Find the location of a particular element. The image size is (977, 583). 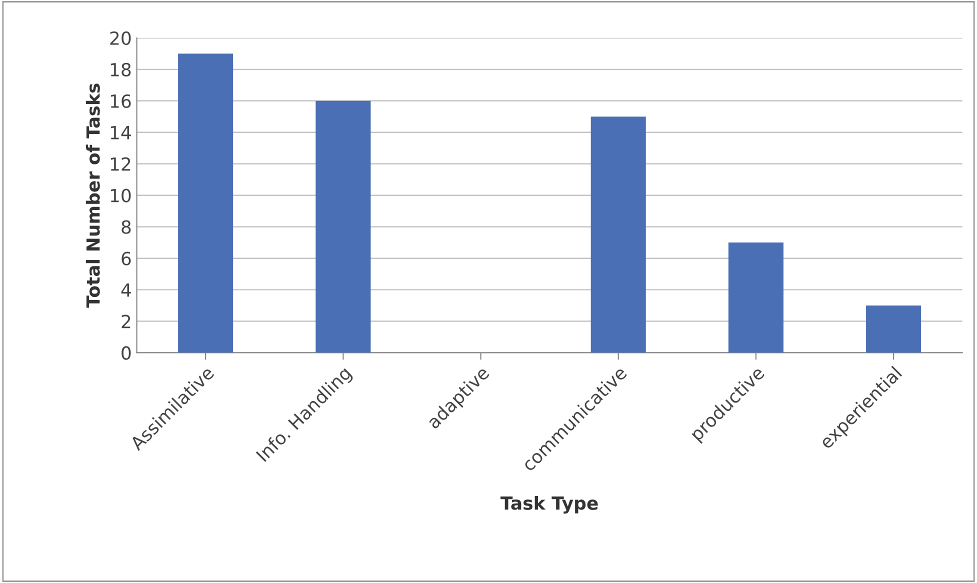

y-tick-label: 16 is located at coordinates (120, 101).